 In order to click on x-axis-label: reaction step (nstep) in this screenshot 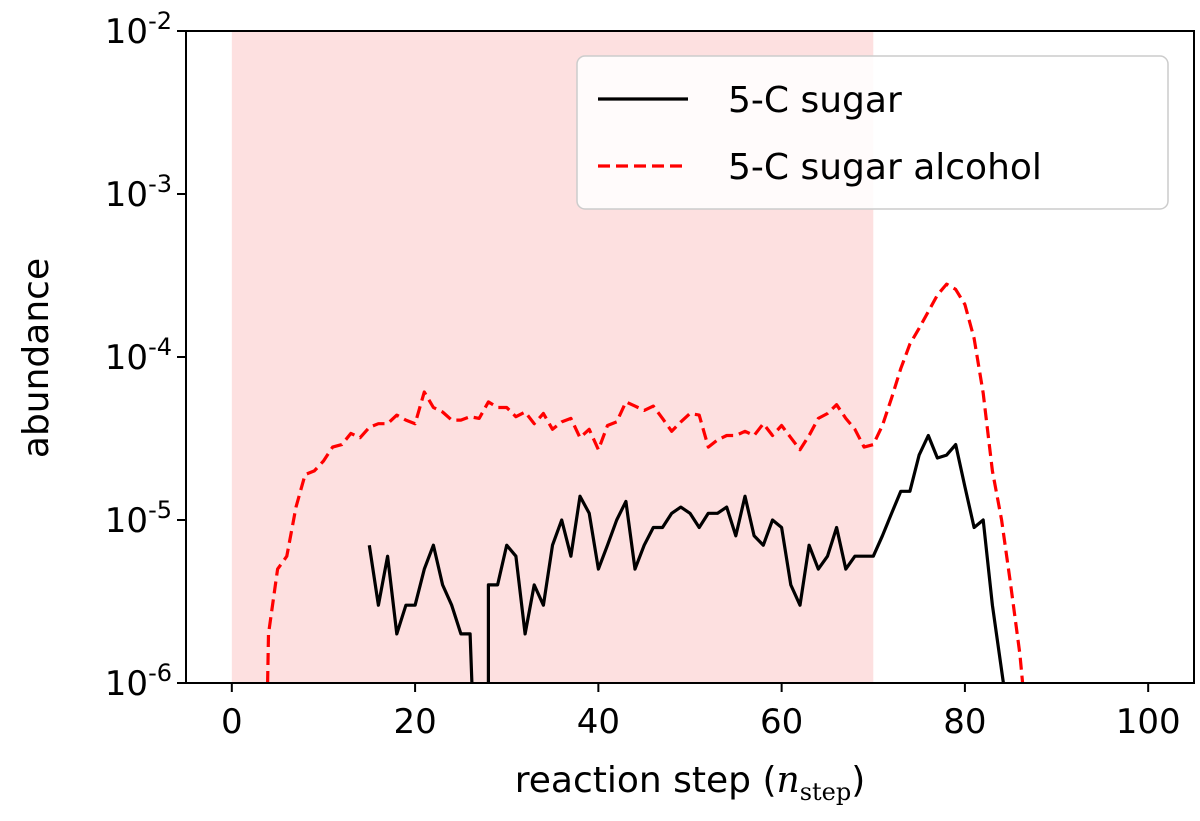, I will do `click(690, 783)`.